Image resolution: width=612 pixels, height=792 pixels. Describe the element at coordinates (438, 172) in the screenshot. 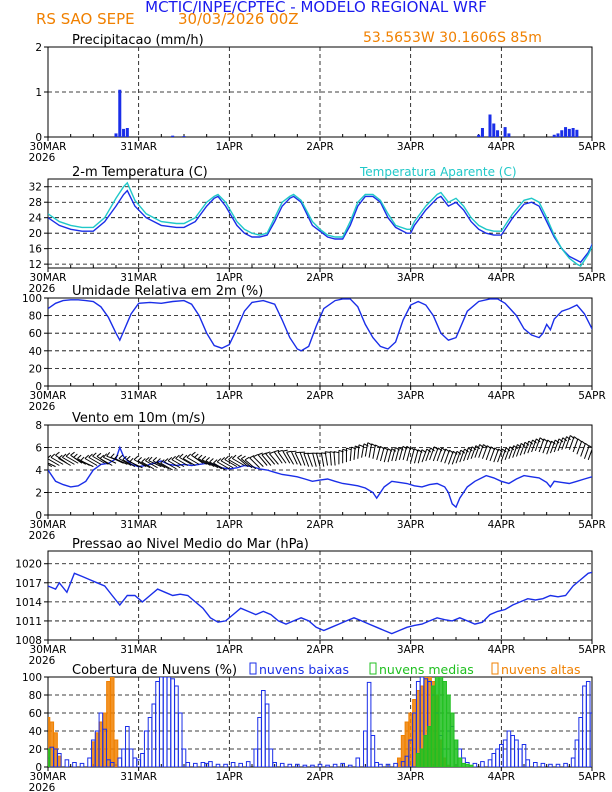

I see `temperature-legend: Temperatura Aparente (C)` at that location.